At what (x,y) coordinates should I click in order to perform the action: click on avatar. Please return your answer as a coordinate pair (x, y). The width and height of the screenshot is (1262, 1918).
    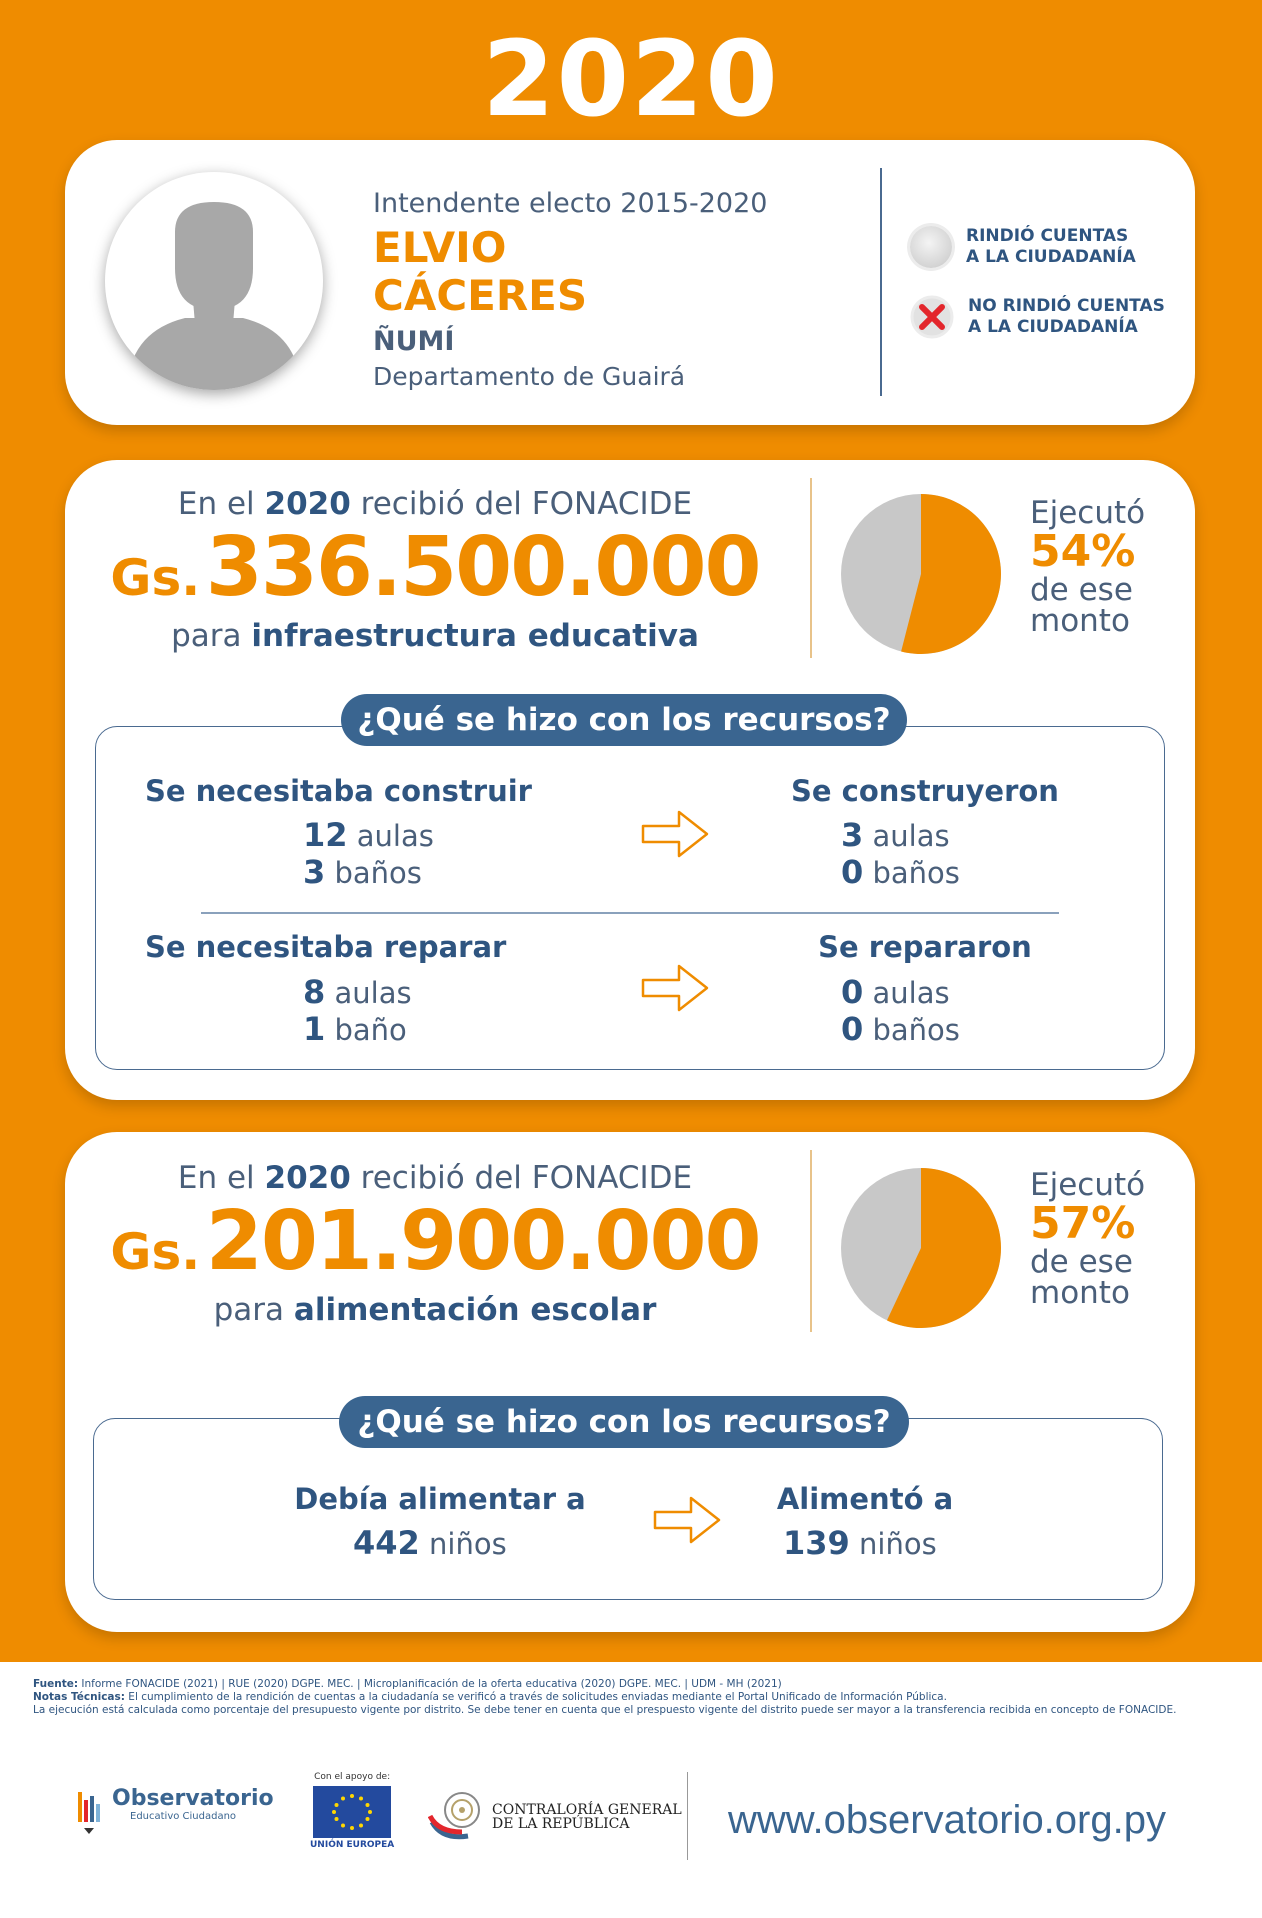
    Looking at the image, I should click on (214, 281).